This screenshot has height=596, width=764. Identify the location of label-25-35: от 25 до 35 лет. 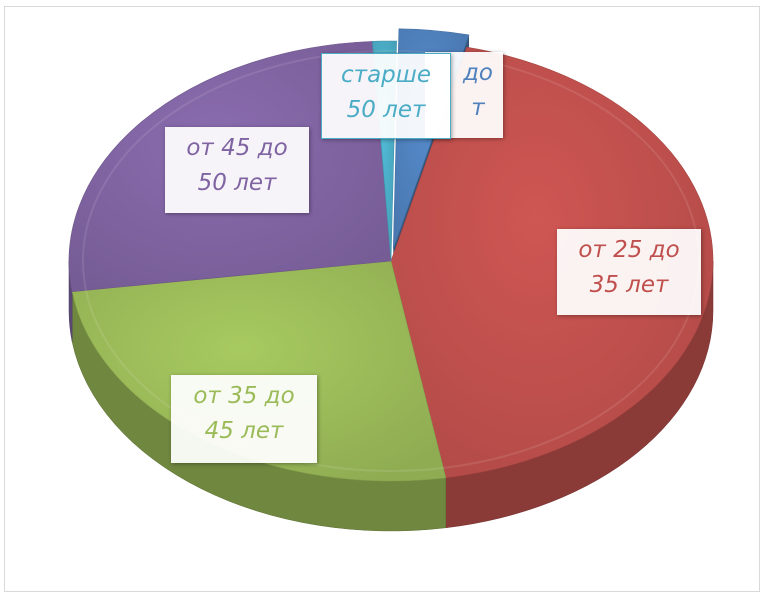
(629, 272).